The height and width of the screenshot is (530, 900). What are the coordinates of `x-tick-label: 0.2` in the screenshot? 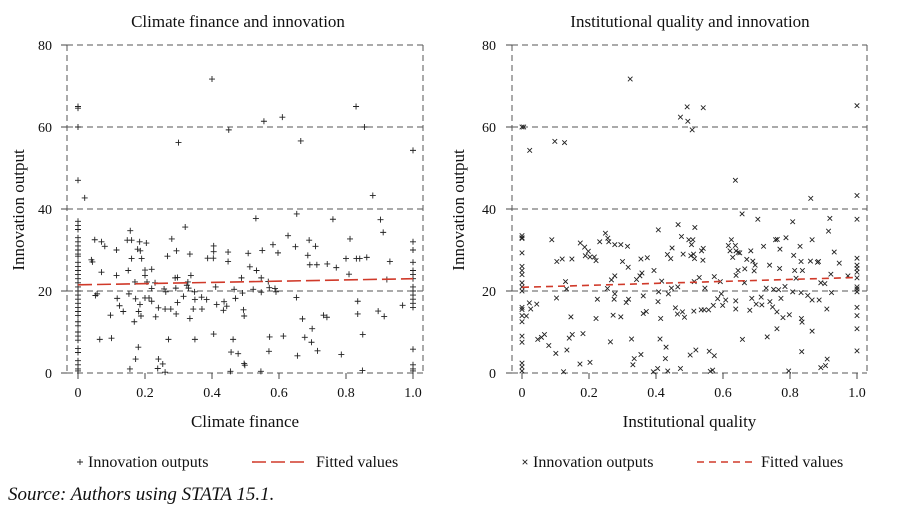 It's located at (145, 393).